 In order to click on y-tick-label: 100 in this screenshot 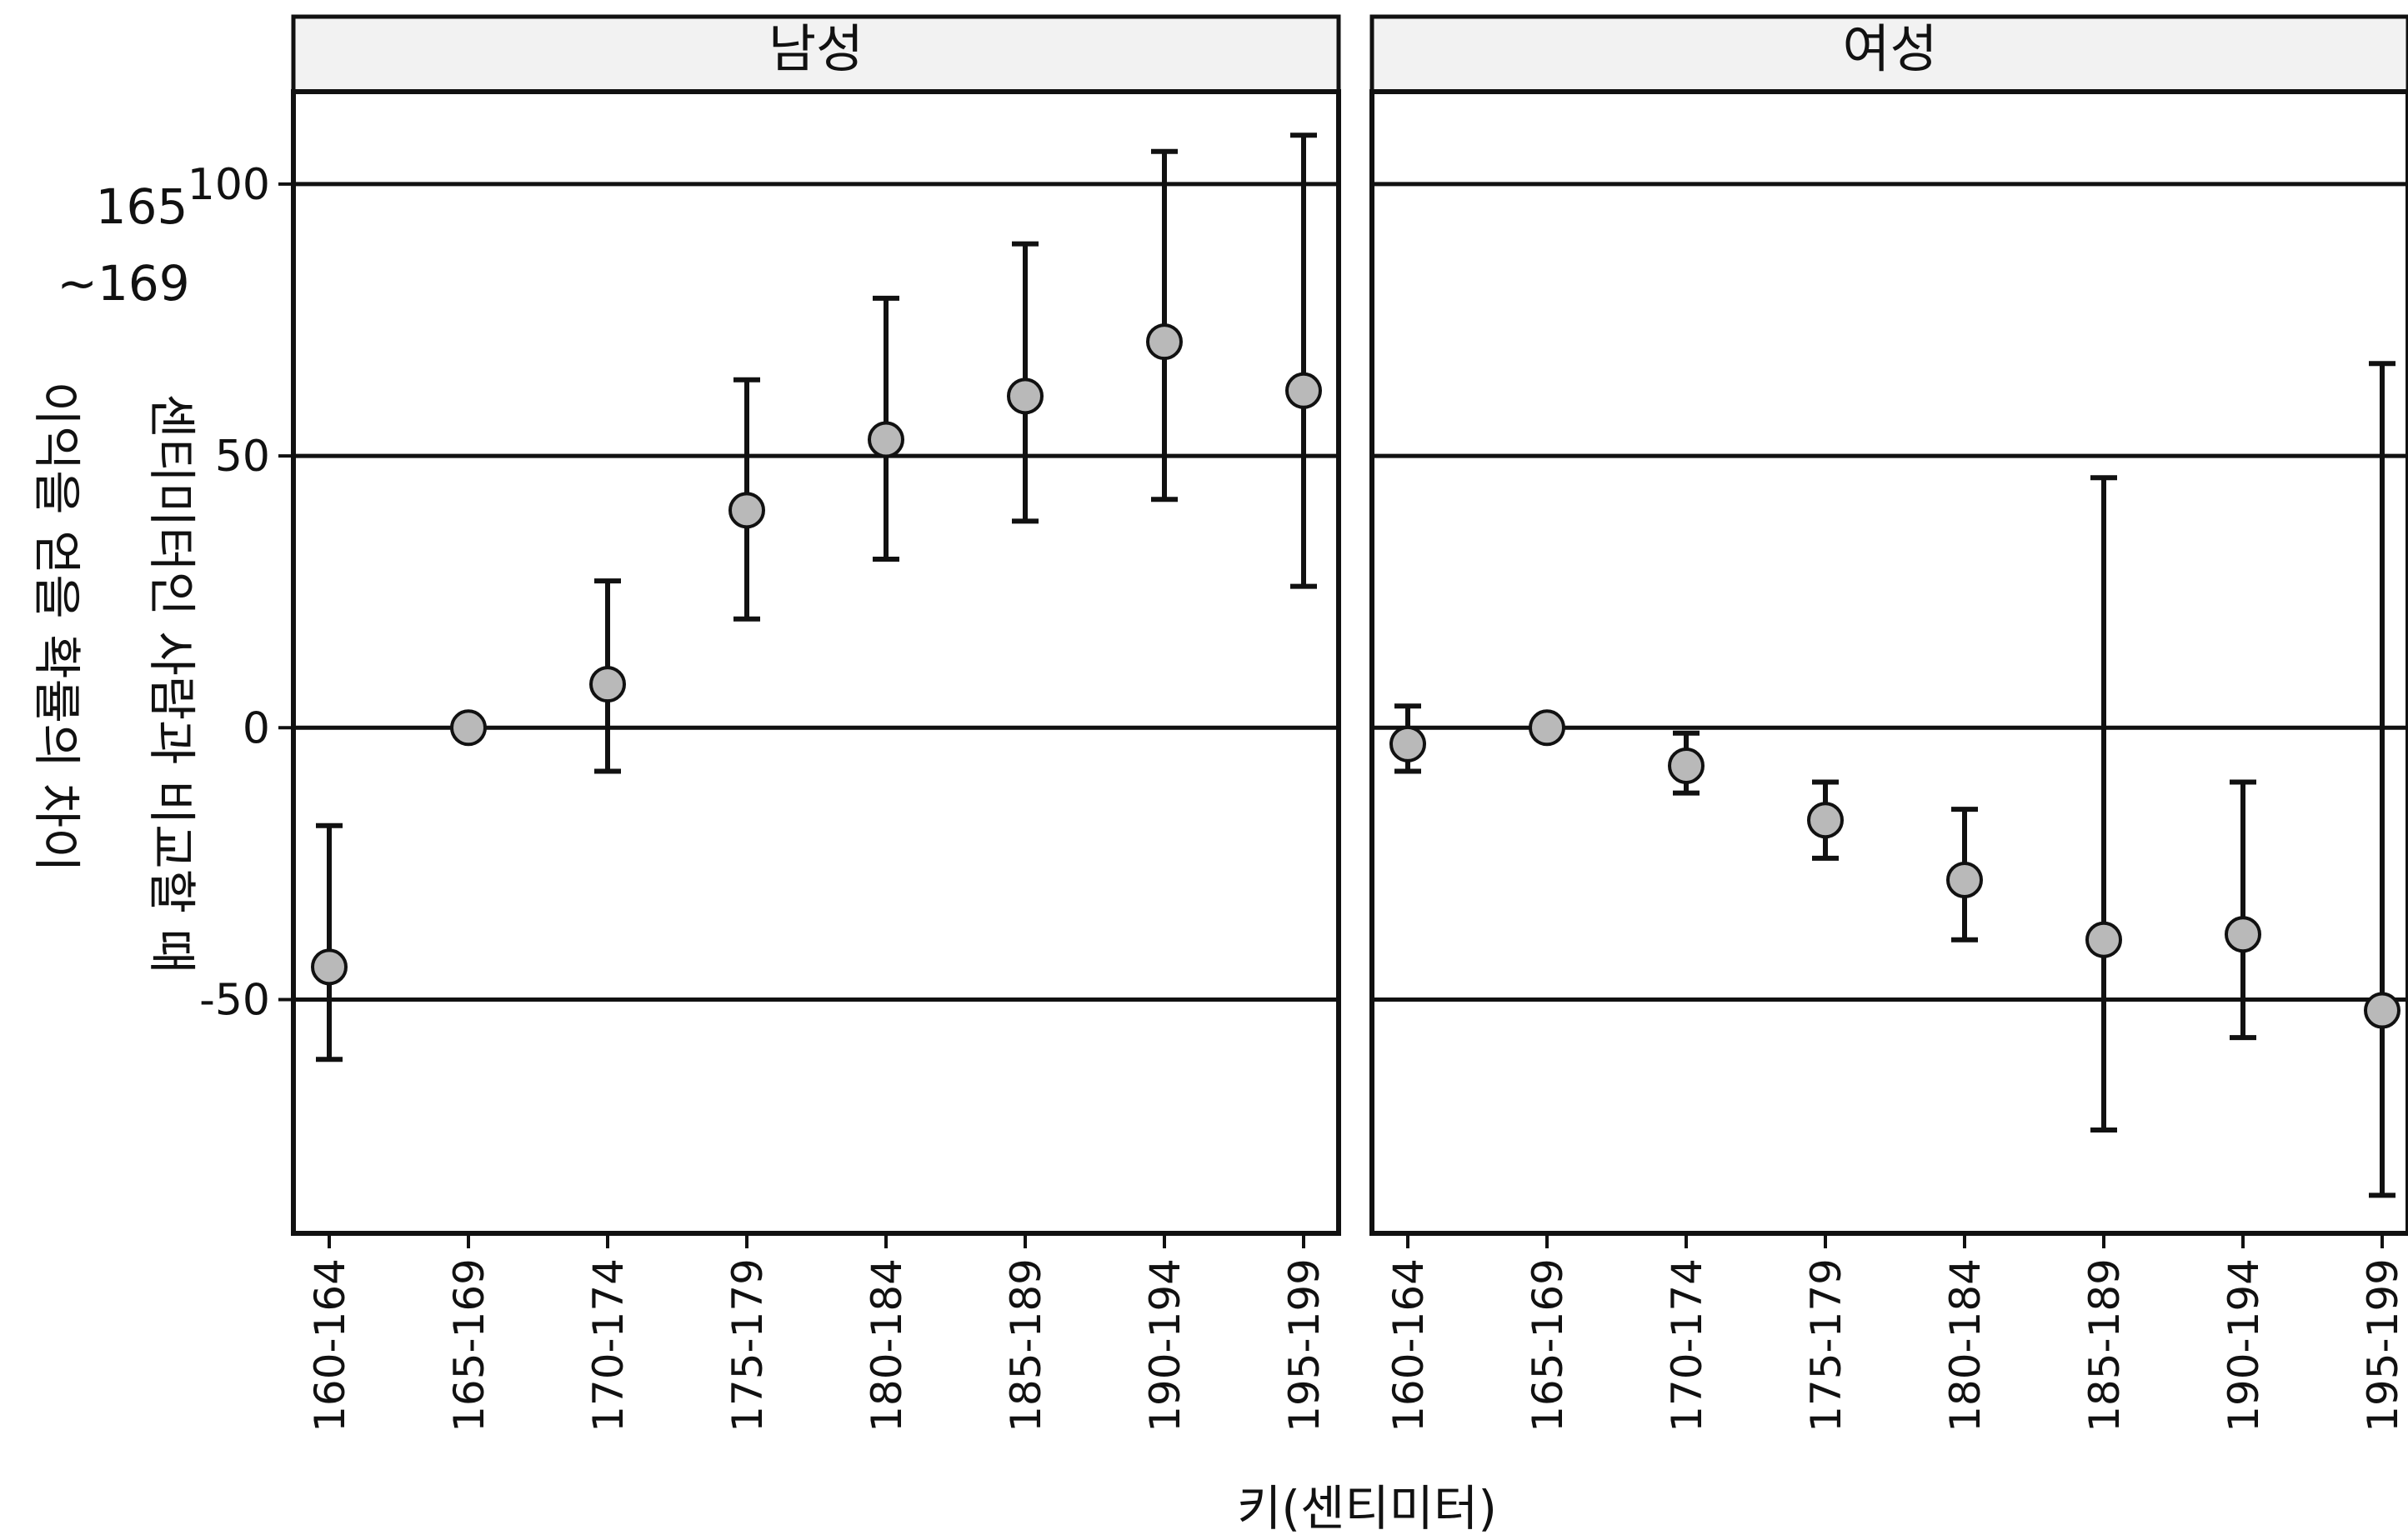, I will do `click(229, 185)`.